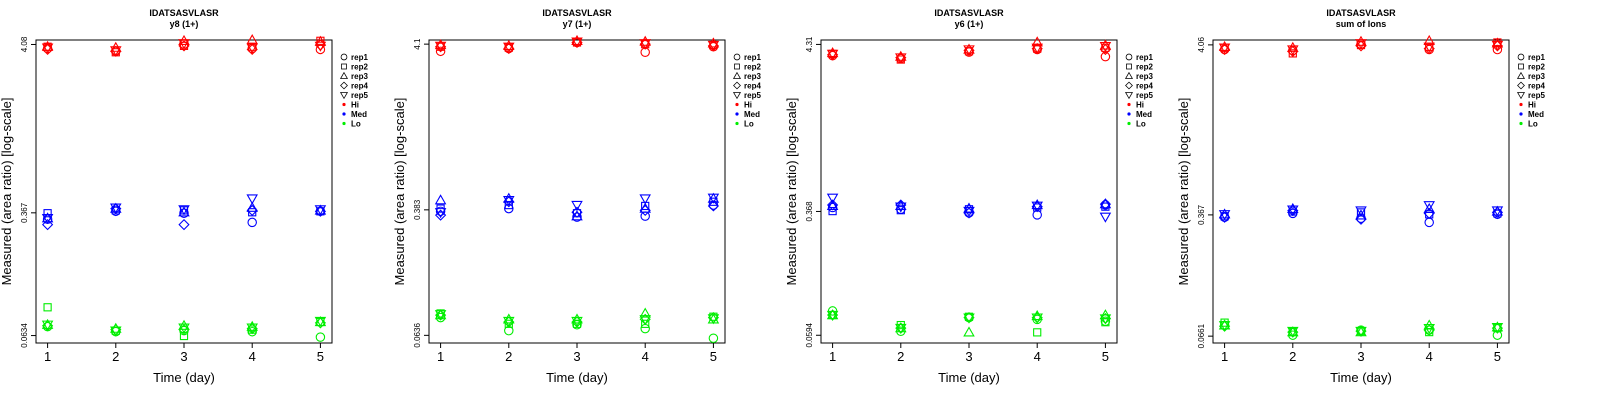 This screenshot has width=1600, height=405. Describe the element at coordinates (969, 191) in the screenshot. I see `plot-frame` at that location.